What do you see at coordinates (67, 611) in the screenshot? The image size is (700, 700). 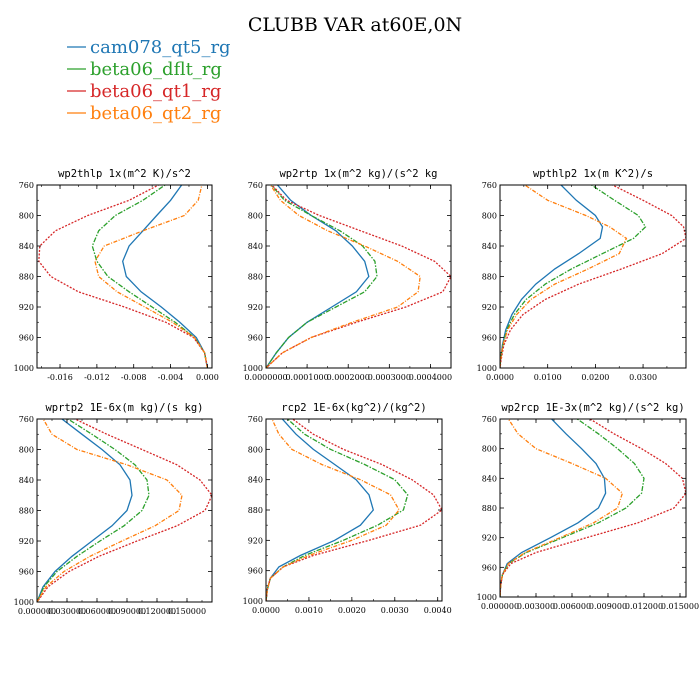 I see `x-tick-label: 0.030000` at bounding box center [67, 611].